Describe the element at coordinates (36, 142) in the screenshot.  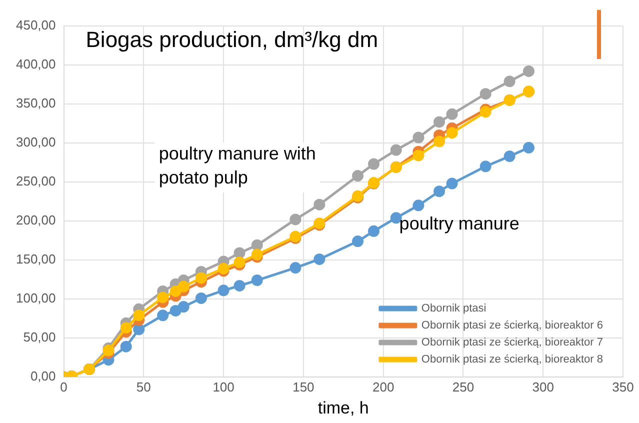
I see `y-tick-label: 300,00` at that location.